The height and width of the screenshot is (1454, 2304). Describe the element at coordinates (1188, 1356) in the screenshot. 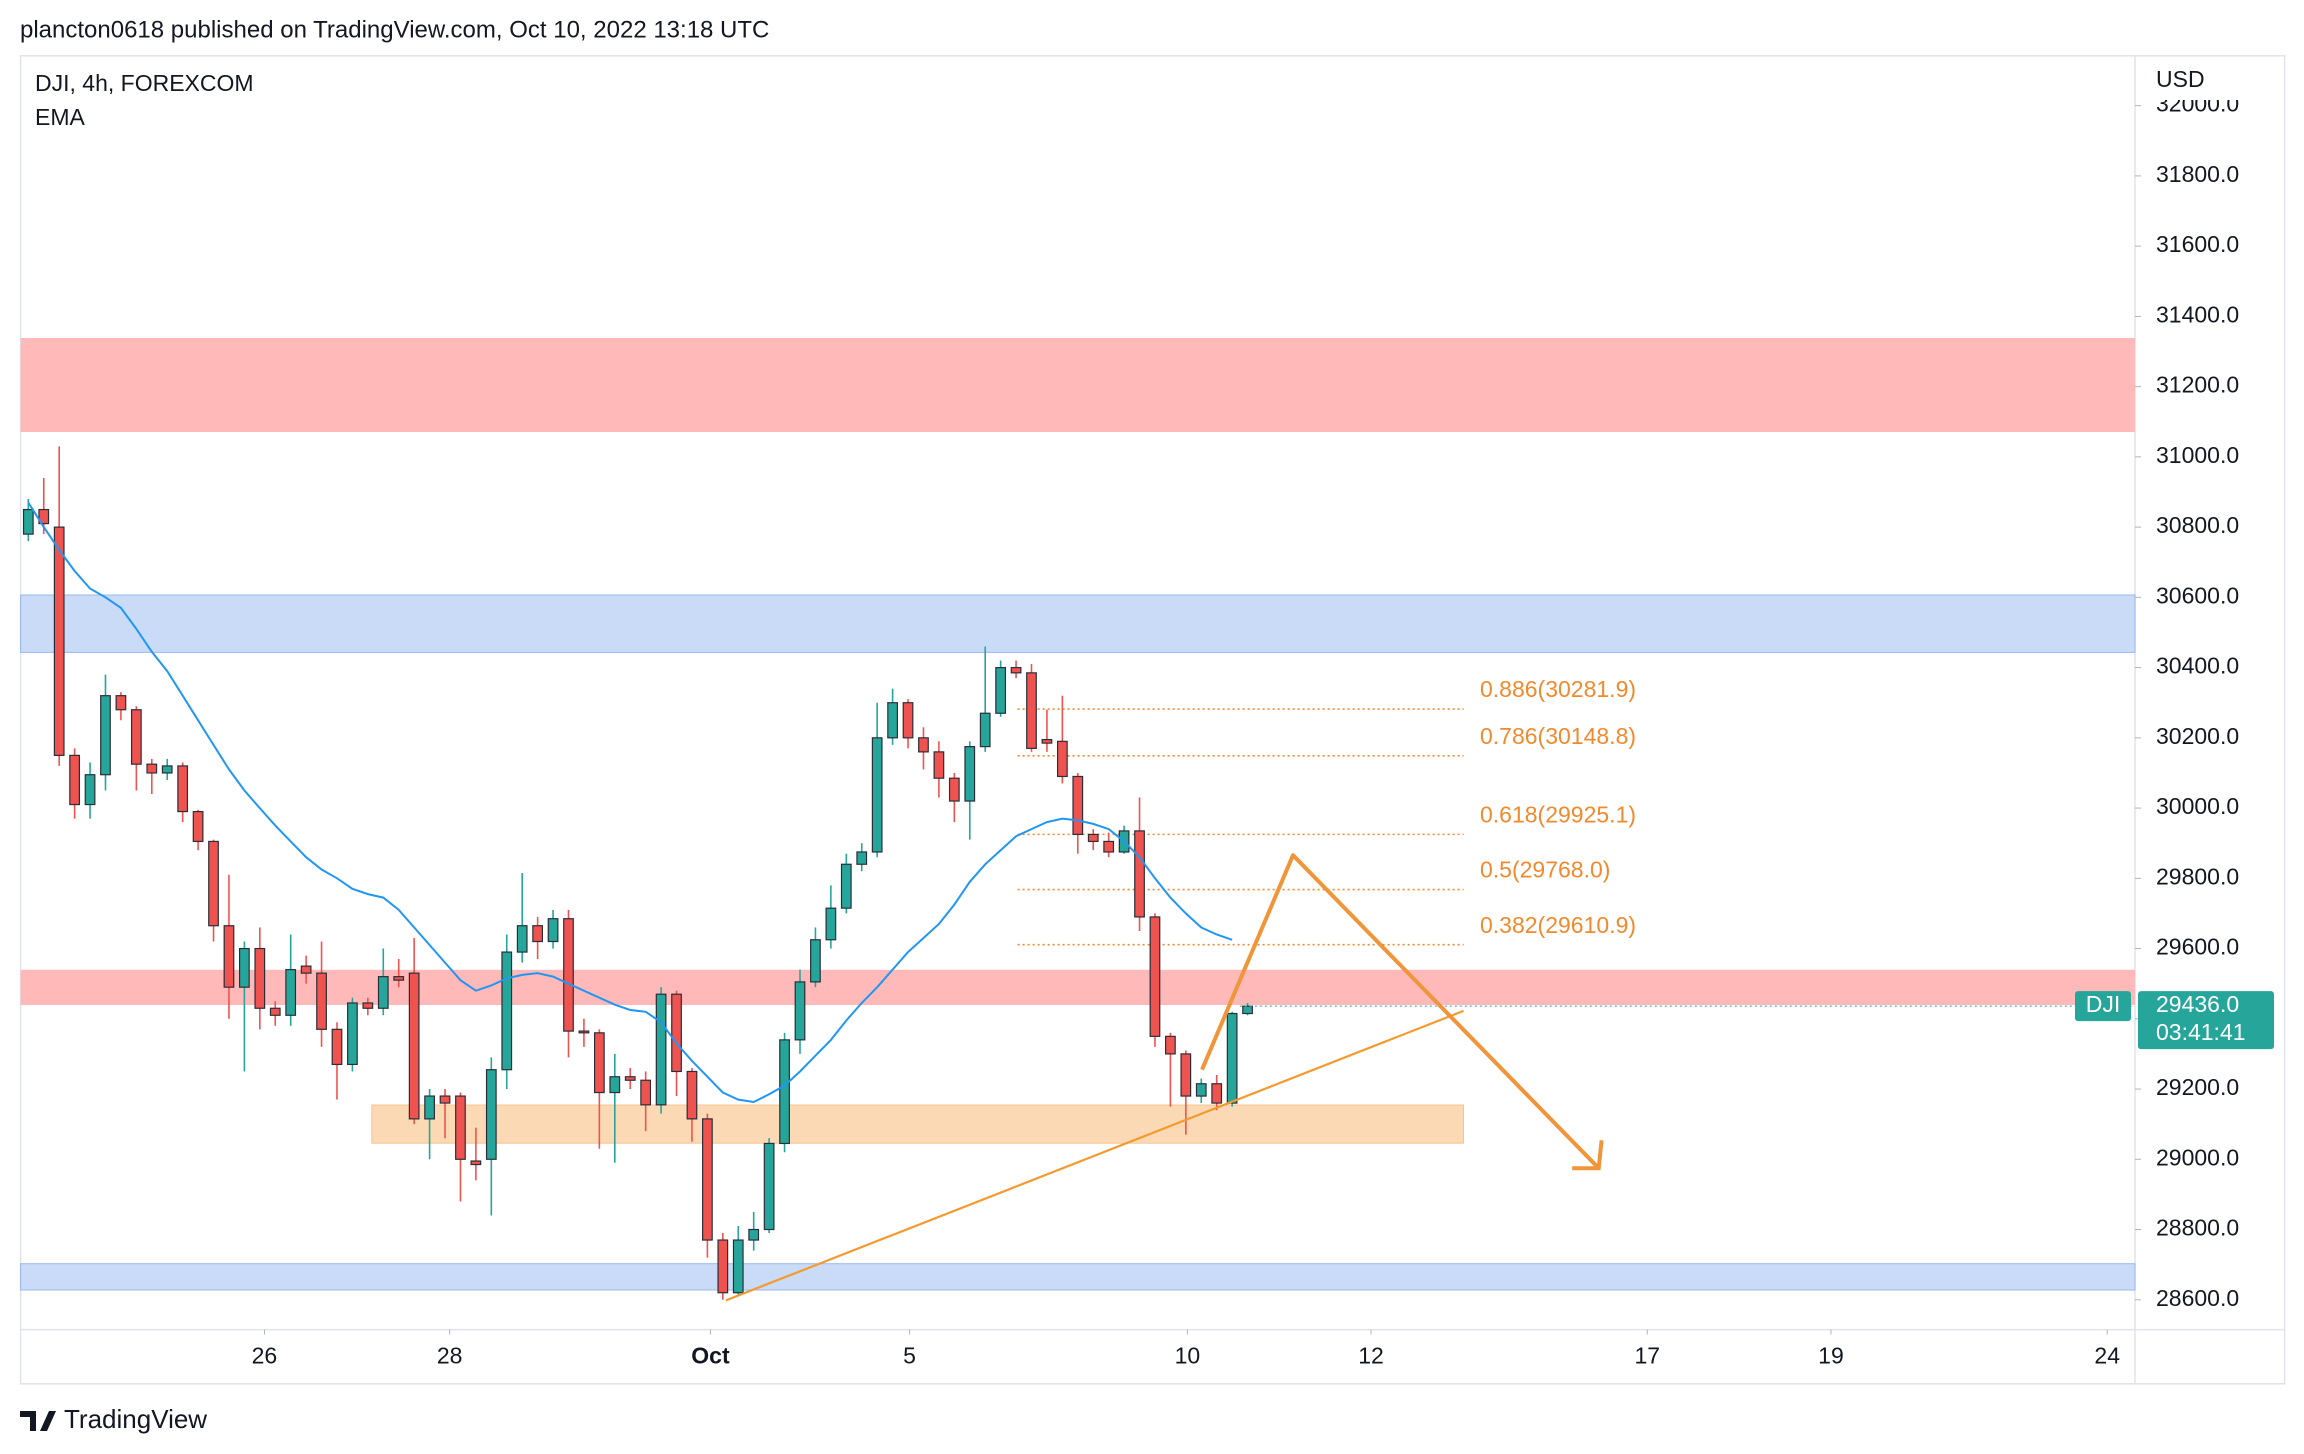

I see `x-tick-label: 10` at that location.